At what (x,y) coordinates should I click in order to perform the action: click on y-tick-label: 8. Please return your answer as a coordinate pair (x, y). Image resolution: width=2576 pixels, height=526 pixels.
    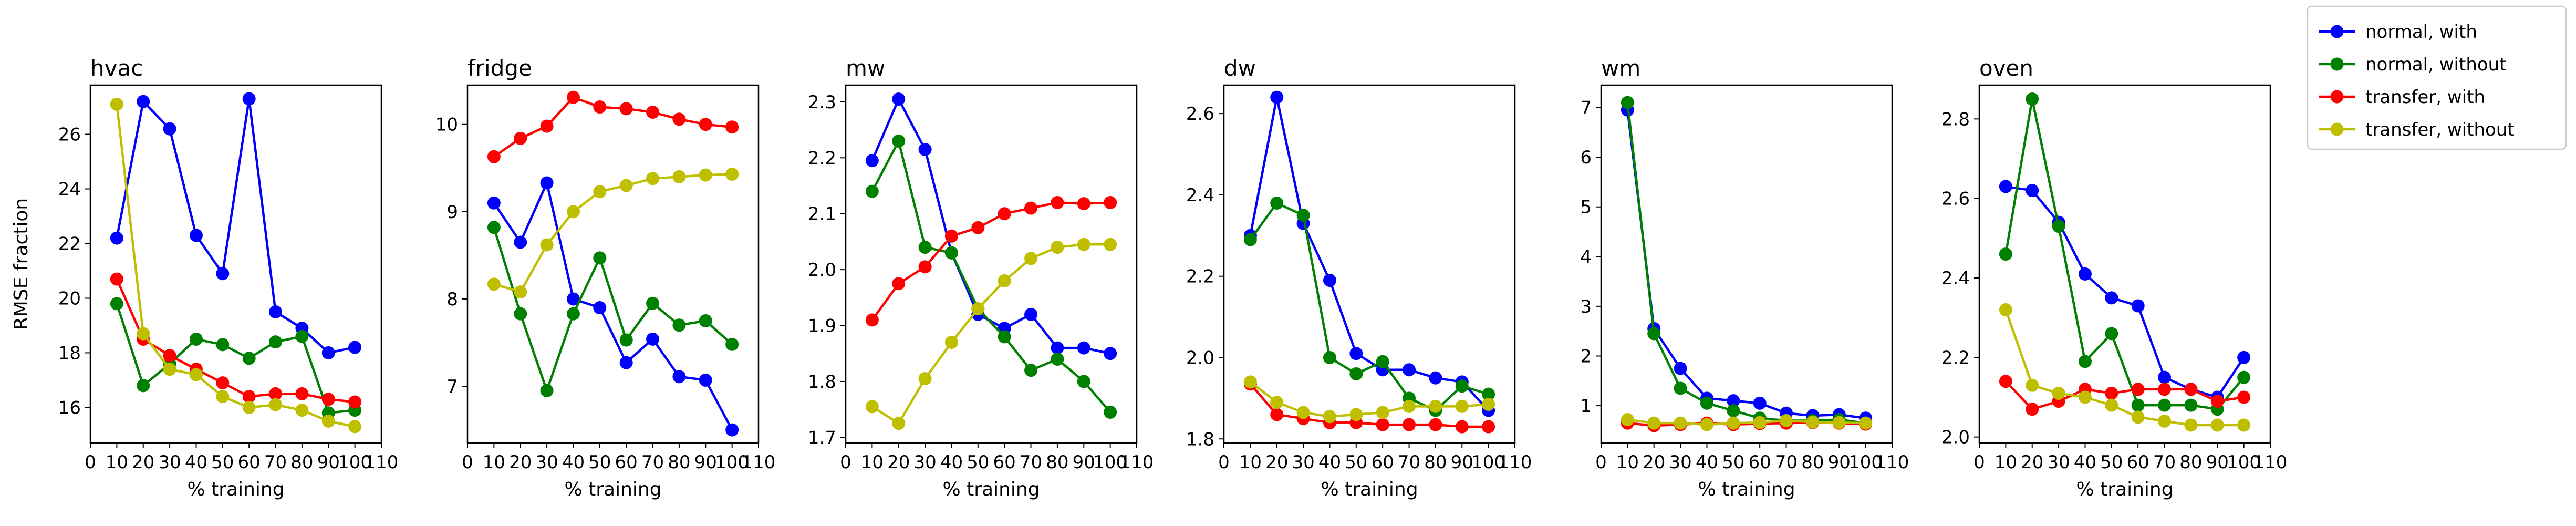
    Looking at the image, I should click on (452, 299).